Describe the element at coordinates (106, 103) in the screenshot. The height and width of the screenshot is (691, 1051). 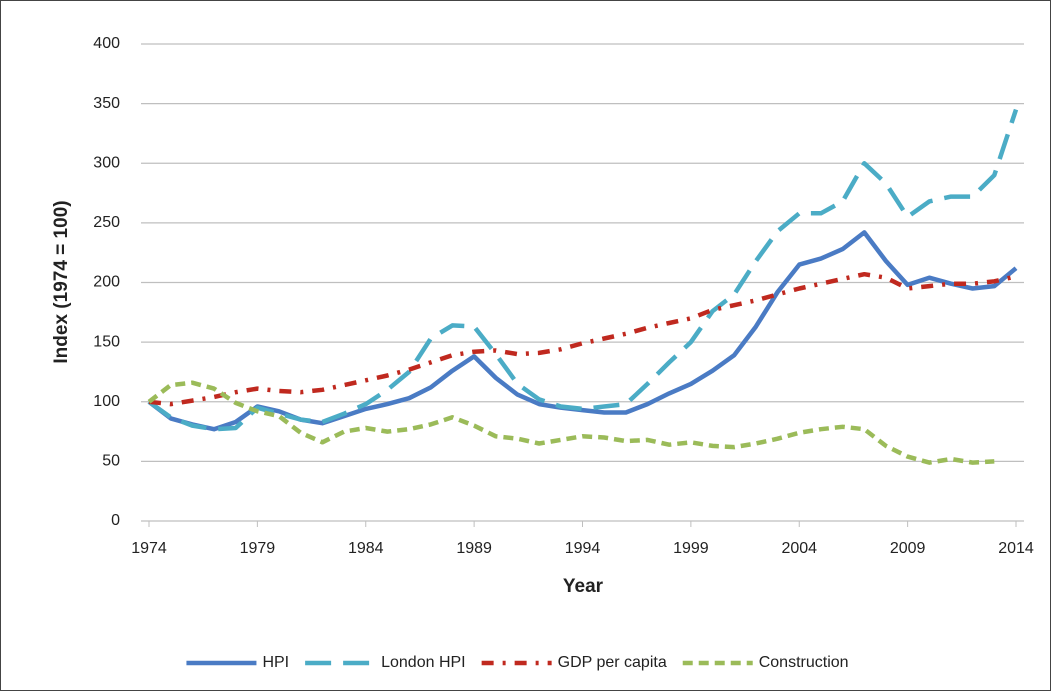
I see `y-tick-label: 350` at that location.